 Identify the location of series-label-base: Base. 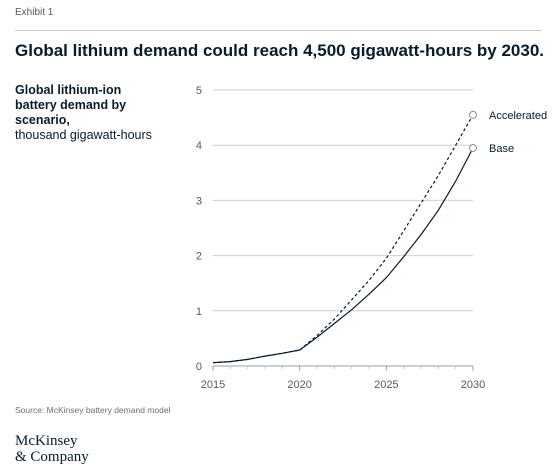
(501, 149).